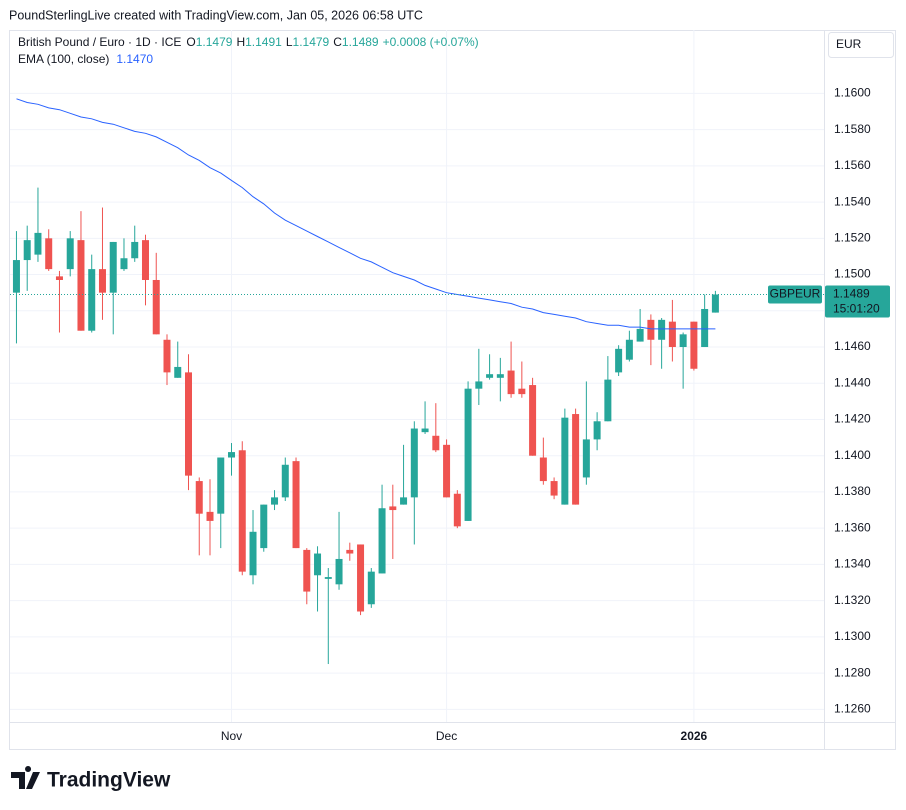  Describe the element at coordinates (852, 382) in the screenshot. I see `y-tick-label: 1.1440` at that location.